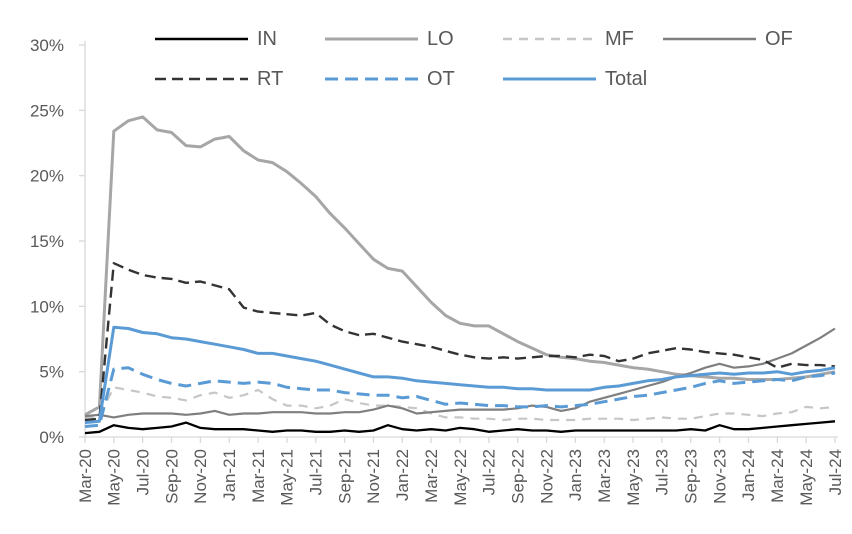 The width and height of the screenshot is (852, 534). I want to click on x-tick-label: Nov-21, so click(373, 476).